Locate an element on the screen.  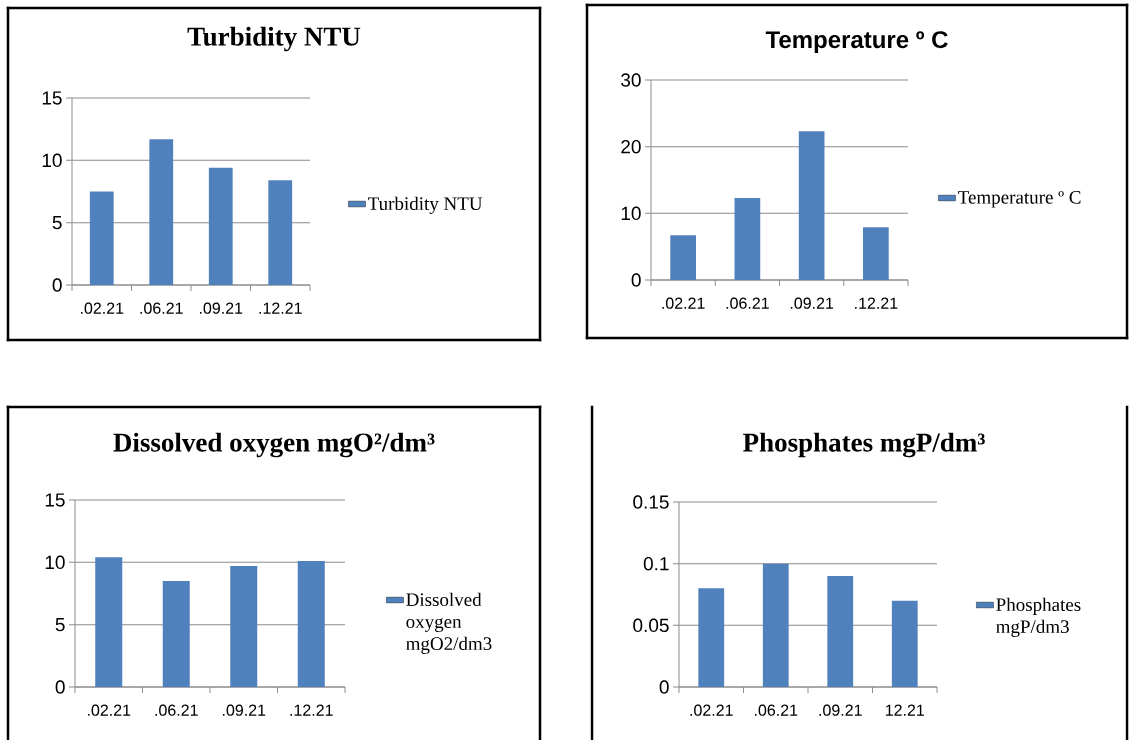
chart-title: Phosphates mgP/dm³ is located at coordinates (864, 445).